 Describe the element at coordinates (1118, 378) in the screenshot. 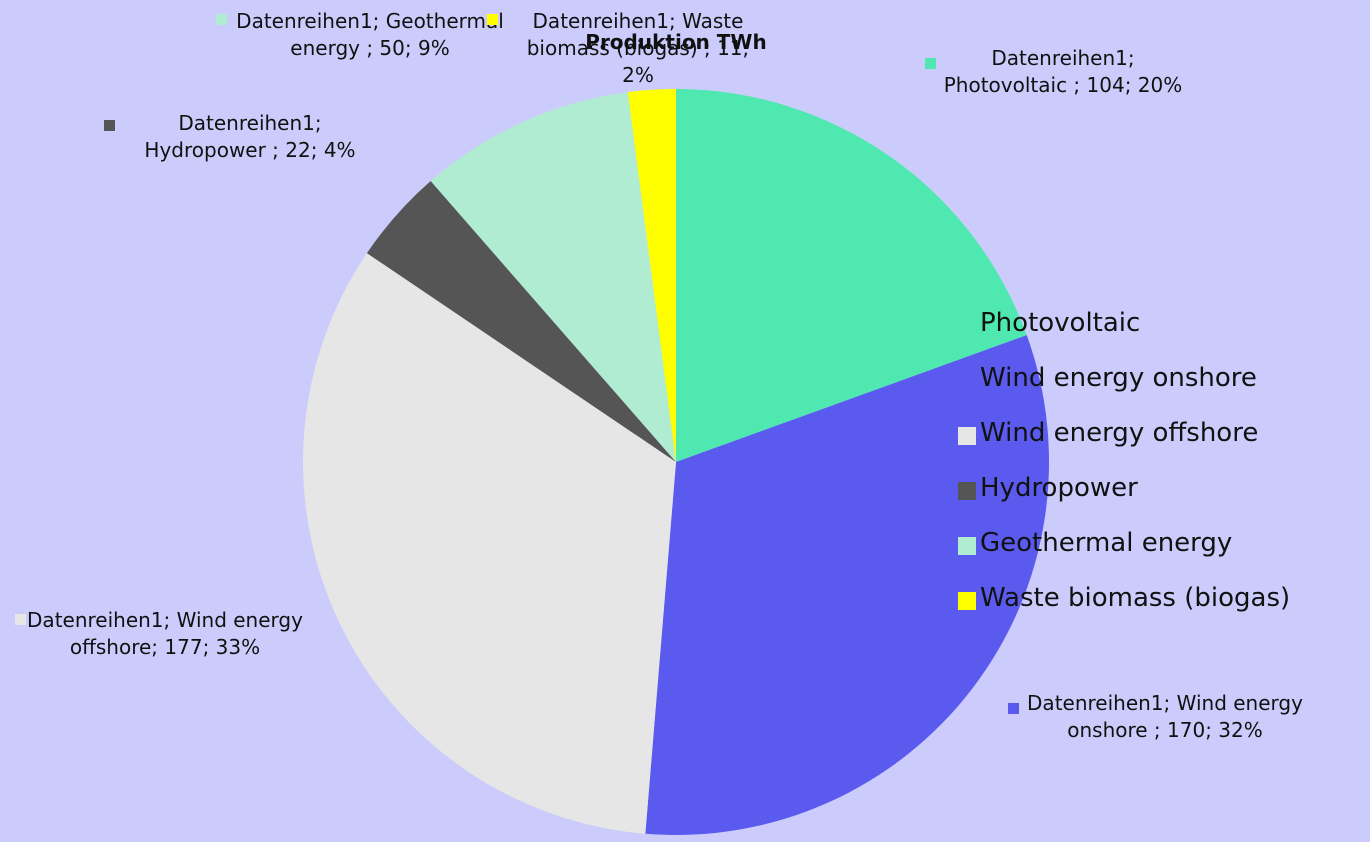

I see `legend-entry: Wind energy onshore` at that location.